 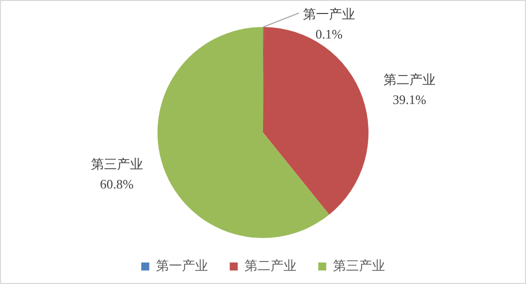 What do you see at coordinates (358, 265) in the screenshot?
I see `legend-label: 第三产业` at bounding box center [358, 265].